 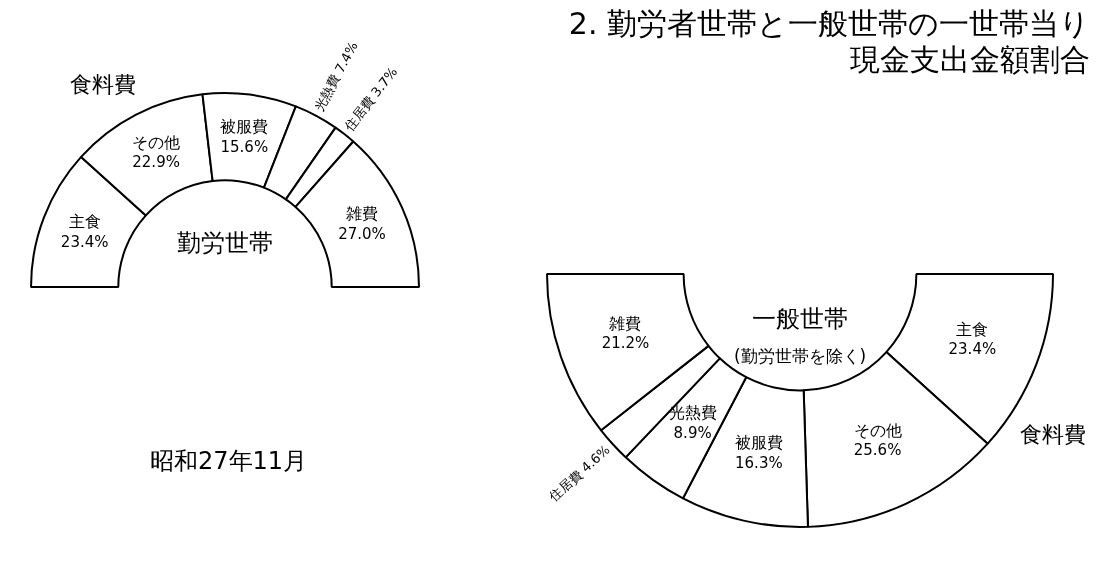 I want to click on slice-label: 光熱費, so click(x=692, y=413).